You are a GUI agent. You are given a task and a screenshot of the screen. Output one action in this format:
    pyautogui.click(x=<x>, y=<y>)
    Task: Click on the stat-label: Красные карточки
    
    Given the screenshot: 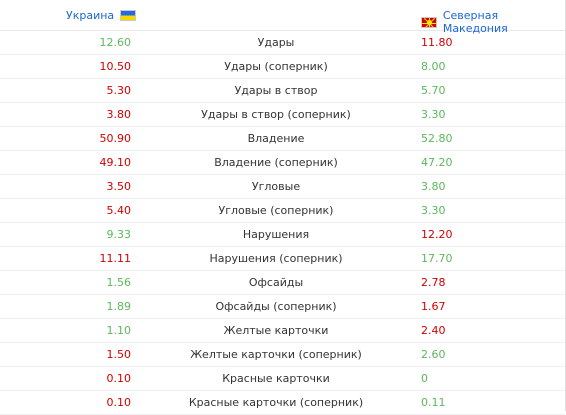 What is the action you would take?
    pyautogui.click(x=276, y=378)
    